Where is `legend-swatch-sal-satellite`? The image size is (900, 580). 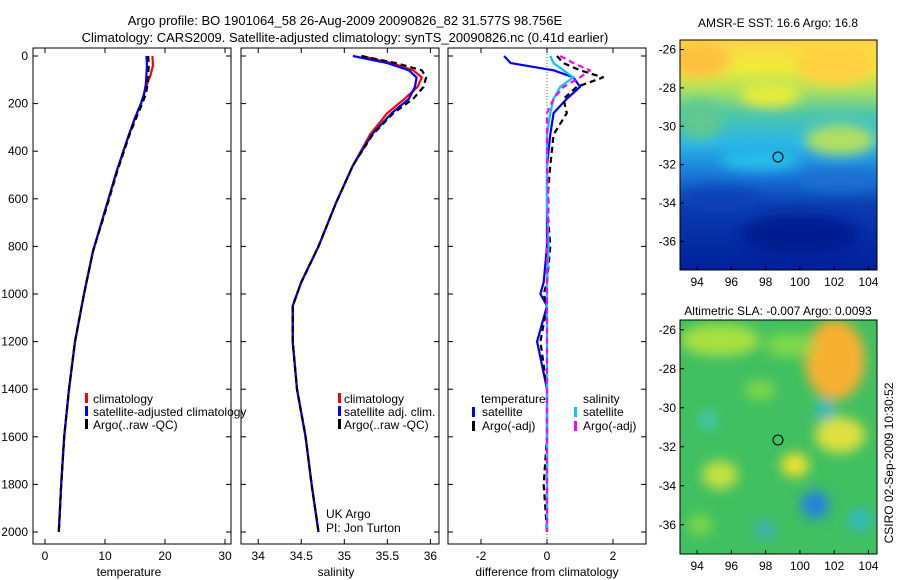 legend-swatch-sal-satellite is located at coordinates (575, 412).